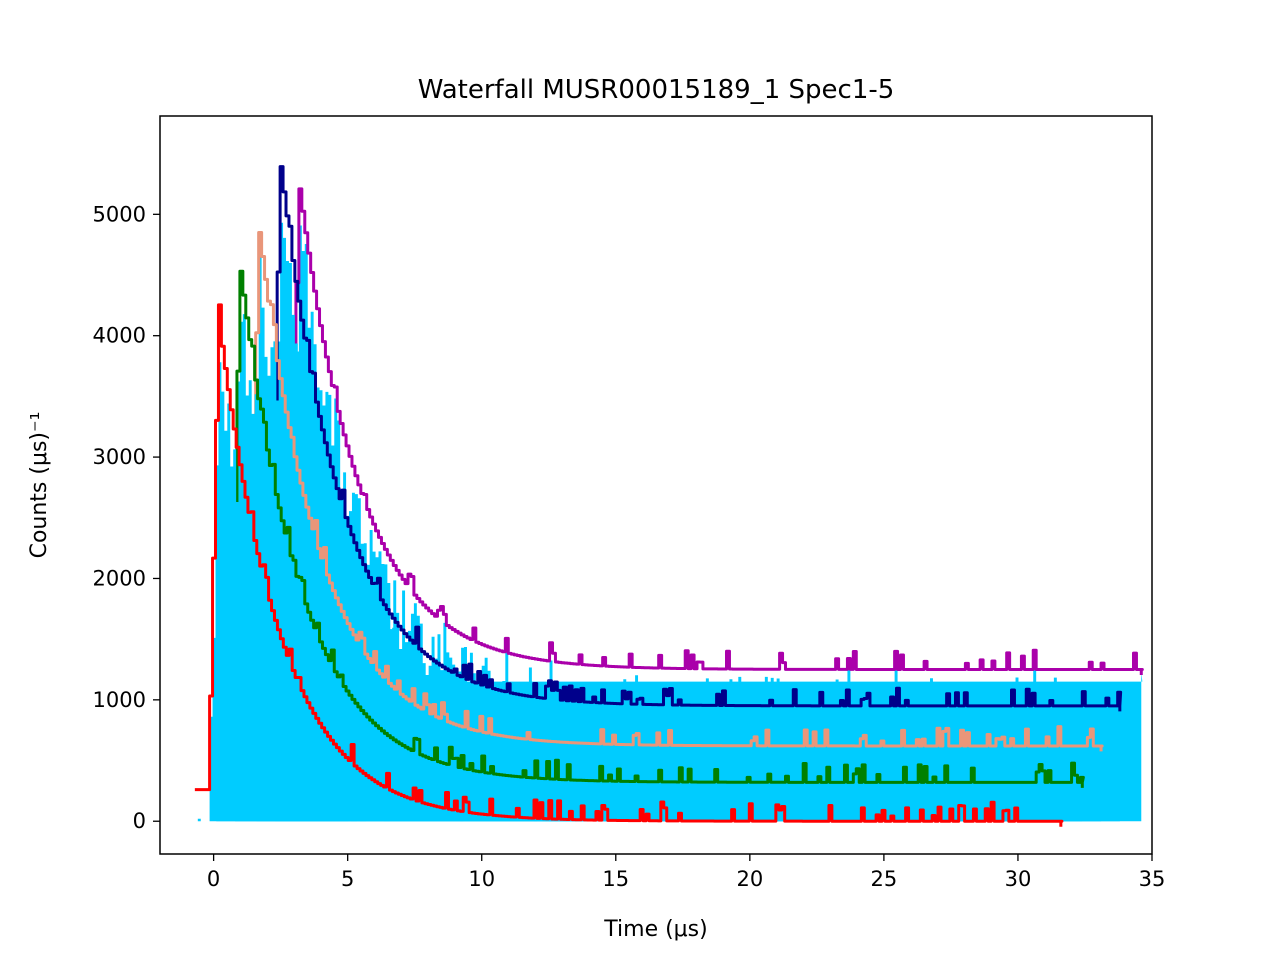  I want to click on x-tick-label: 35, so click(1152, 879).